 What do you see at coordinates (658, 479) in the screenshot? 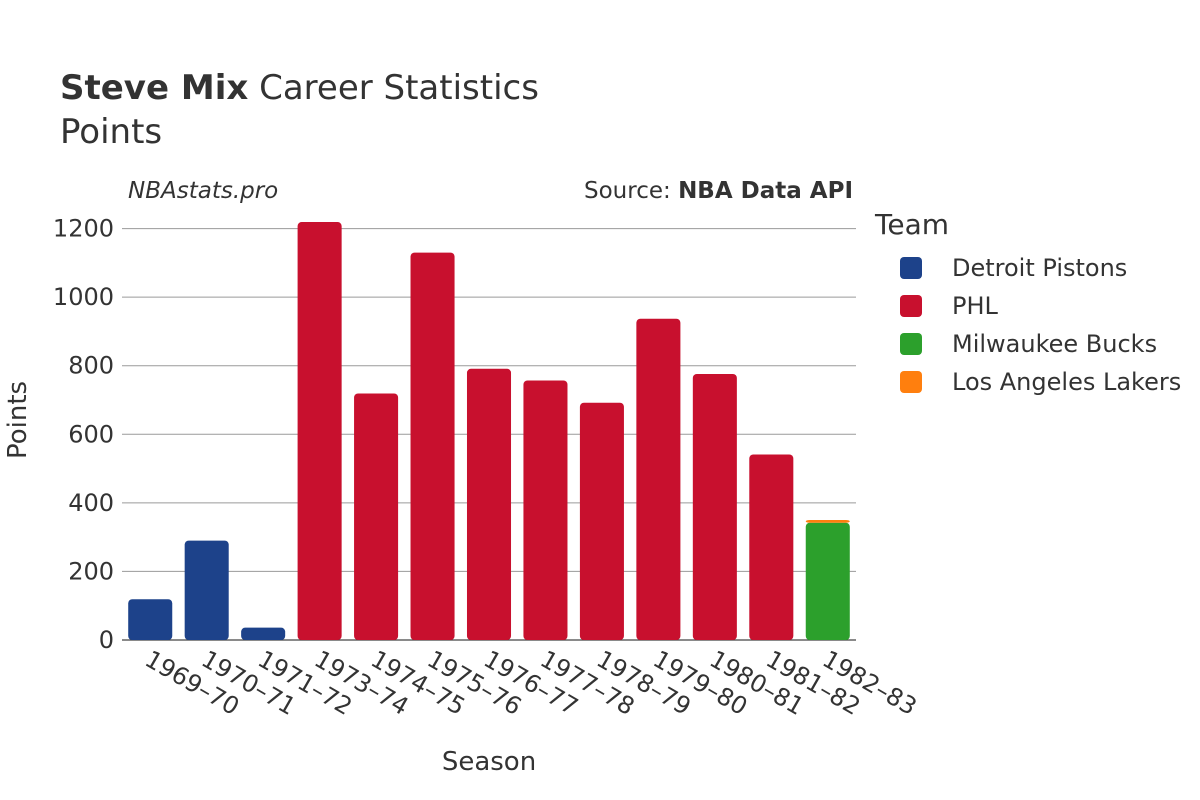
I see `bar-phl-1979–80` at bounding box center [658, 479].